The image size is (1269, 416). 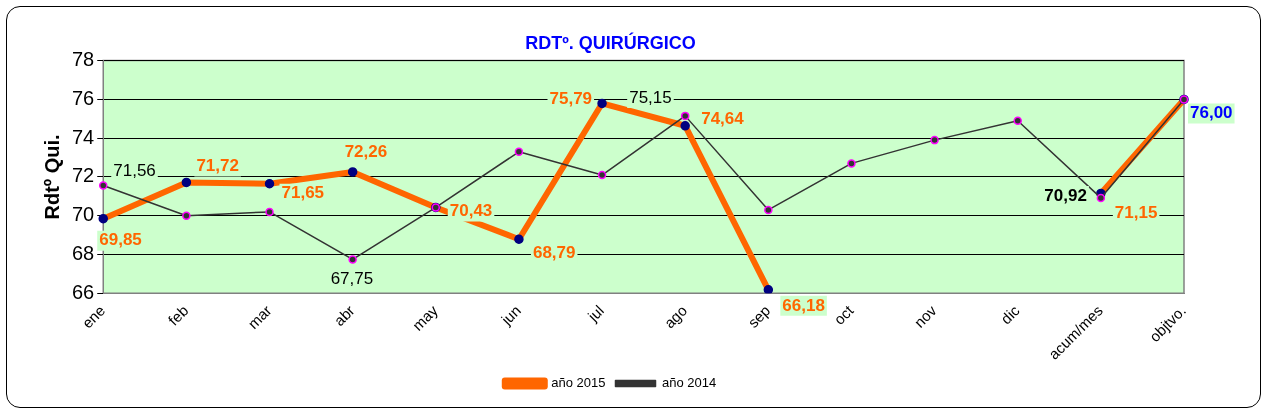 I want to click on y-axis-title: Rdtº Qui., so click(x=51, y=177).